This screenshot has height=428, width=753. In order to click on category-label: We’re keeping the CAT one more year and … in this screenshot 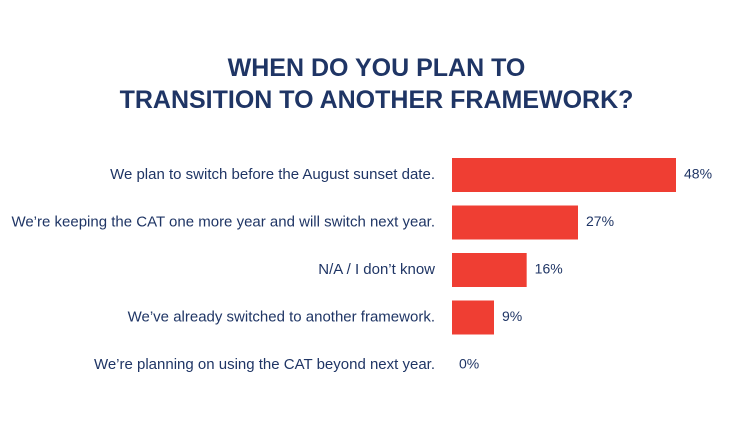, I will do `click(223, 221)`.